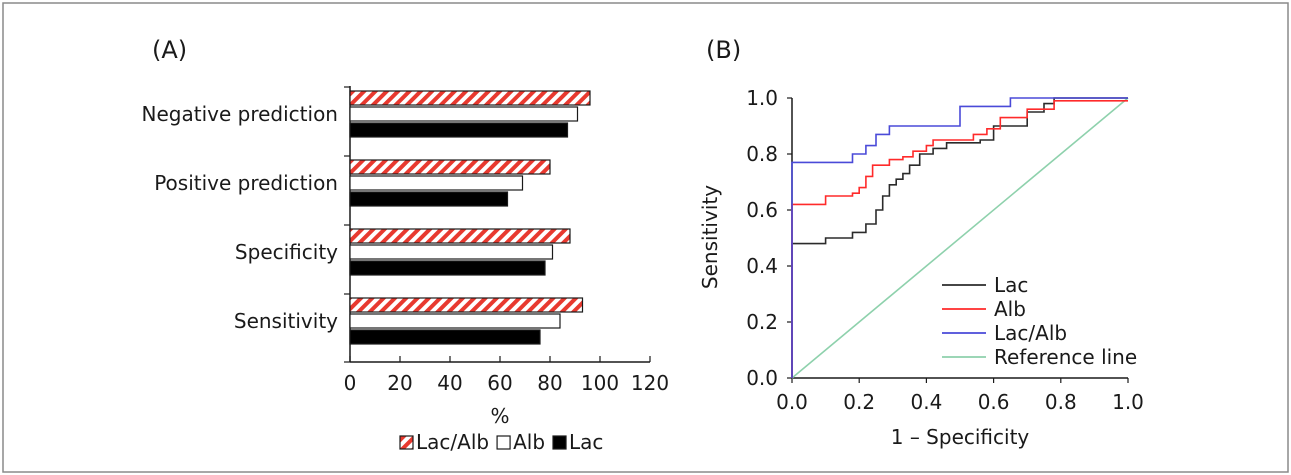 This screenshot has height=475, width=1291. Describe the element at coordinates (762, 322) in the screenshot. I see `roc-chart-y-tick-label: 0.2` at that location.